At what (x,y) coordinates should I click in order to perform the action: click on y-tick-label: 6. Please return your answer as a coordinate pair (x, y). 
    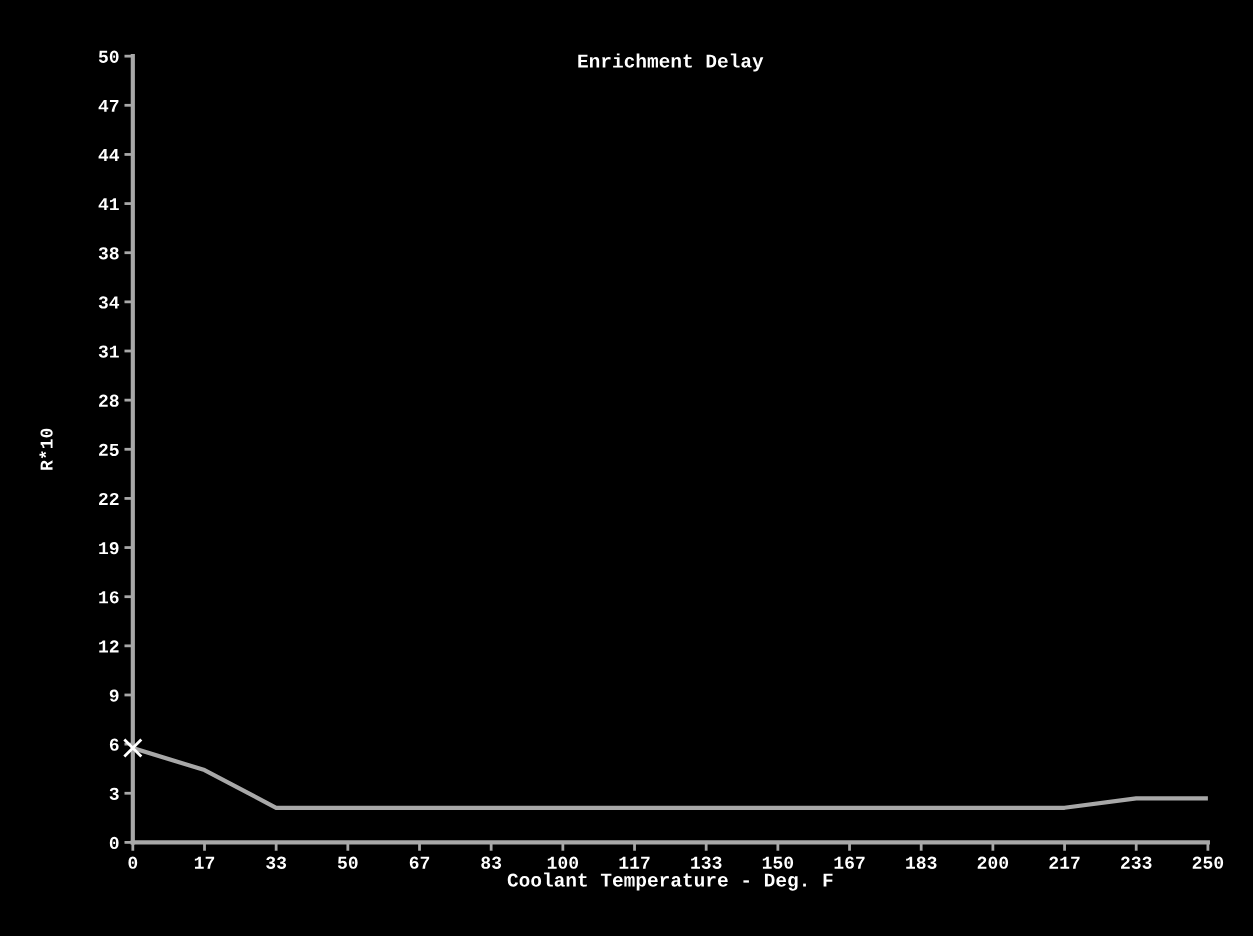
    Looking at the image, I should click on (114, 744).